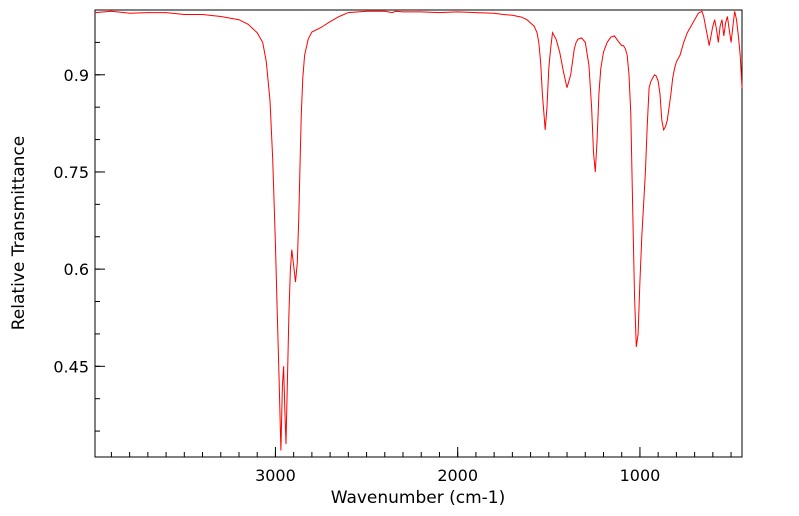 The height and width of the screenshot is (516, 799). What do you see at coordinates (76, 269) in the screenshot?
I see `y-tick-label: 0.6` at bounding box center [76, 269].